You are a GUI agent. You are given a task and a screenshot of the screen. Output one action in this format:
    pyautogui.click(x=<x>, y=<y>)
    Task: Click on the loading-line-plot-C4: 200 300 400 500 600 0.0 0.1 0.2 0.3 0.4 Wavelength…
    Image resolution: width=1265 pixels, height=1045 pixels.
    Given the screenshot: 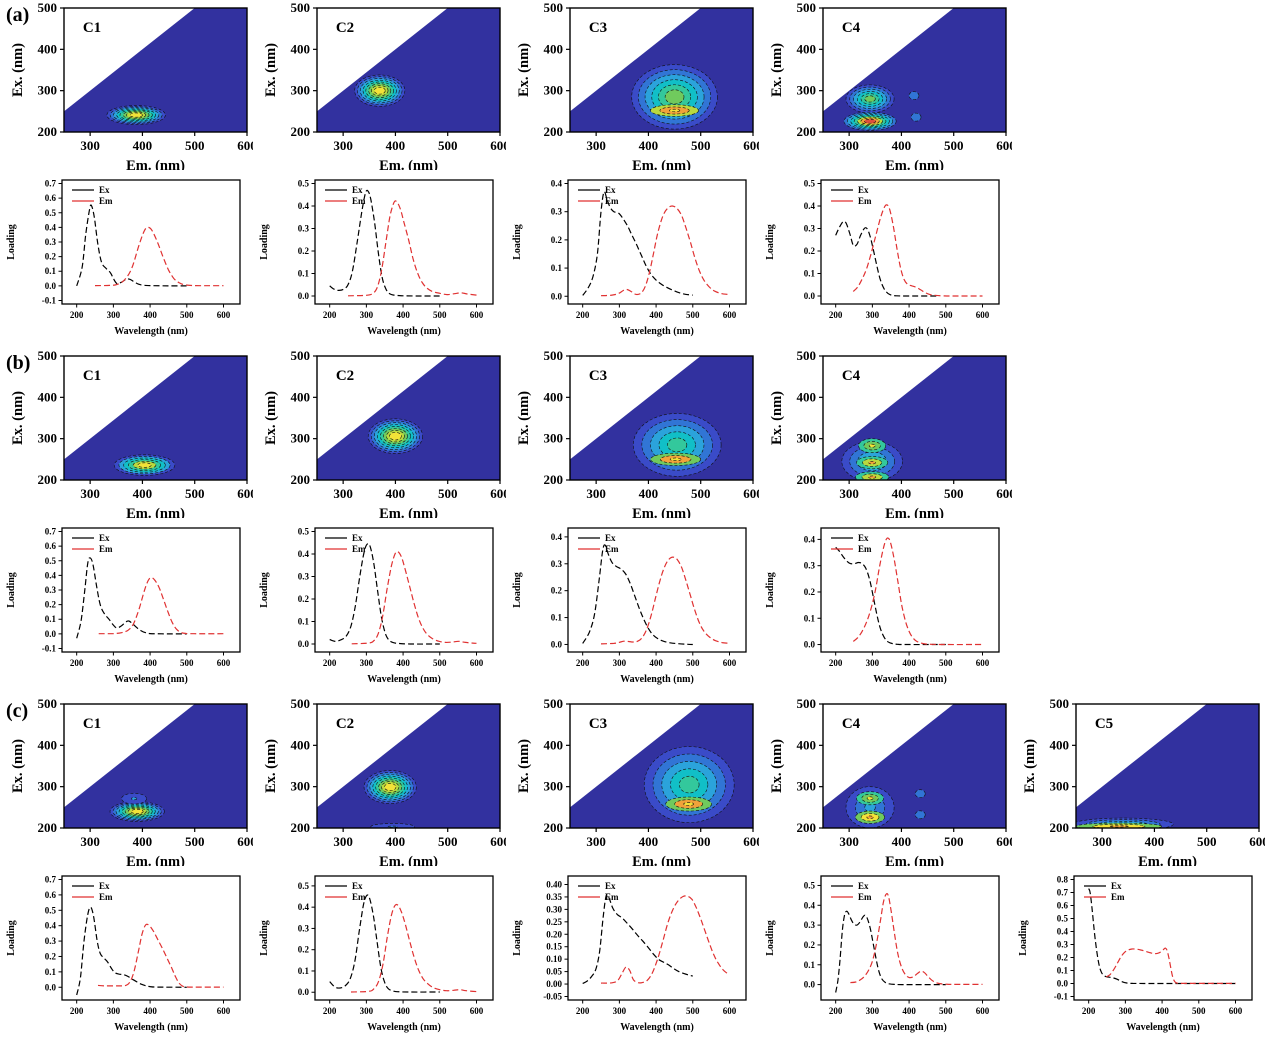 What is the action you would take?
    pyautogui.click(x=882, y=606)
    